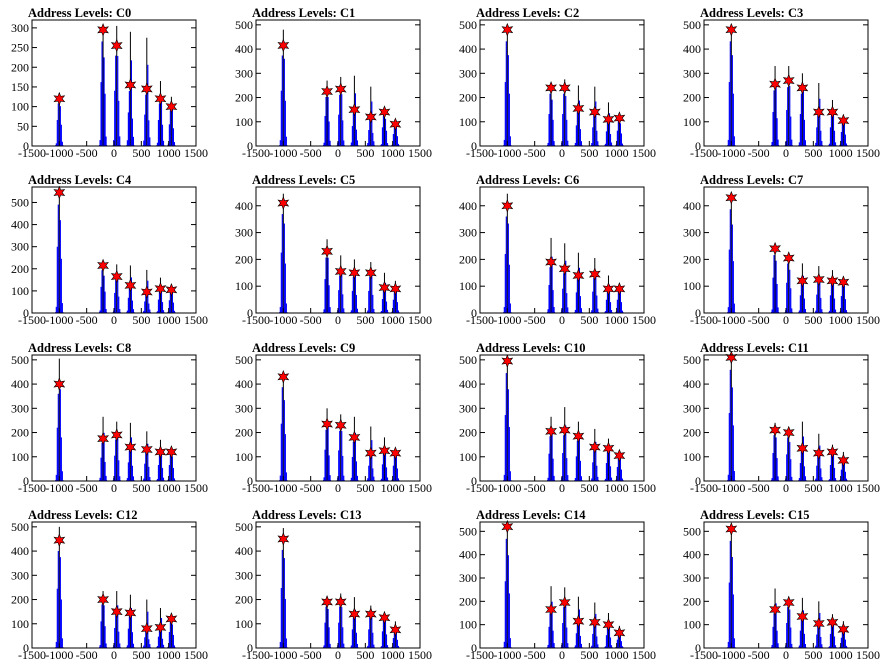 The image size is (896, 672). What do you see at coordinates (83, 515) in the screenshot?
I see `panel-title: Address Levels: C12` at bounding box center [83, 515].